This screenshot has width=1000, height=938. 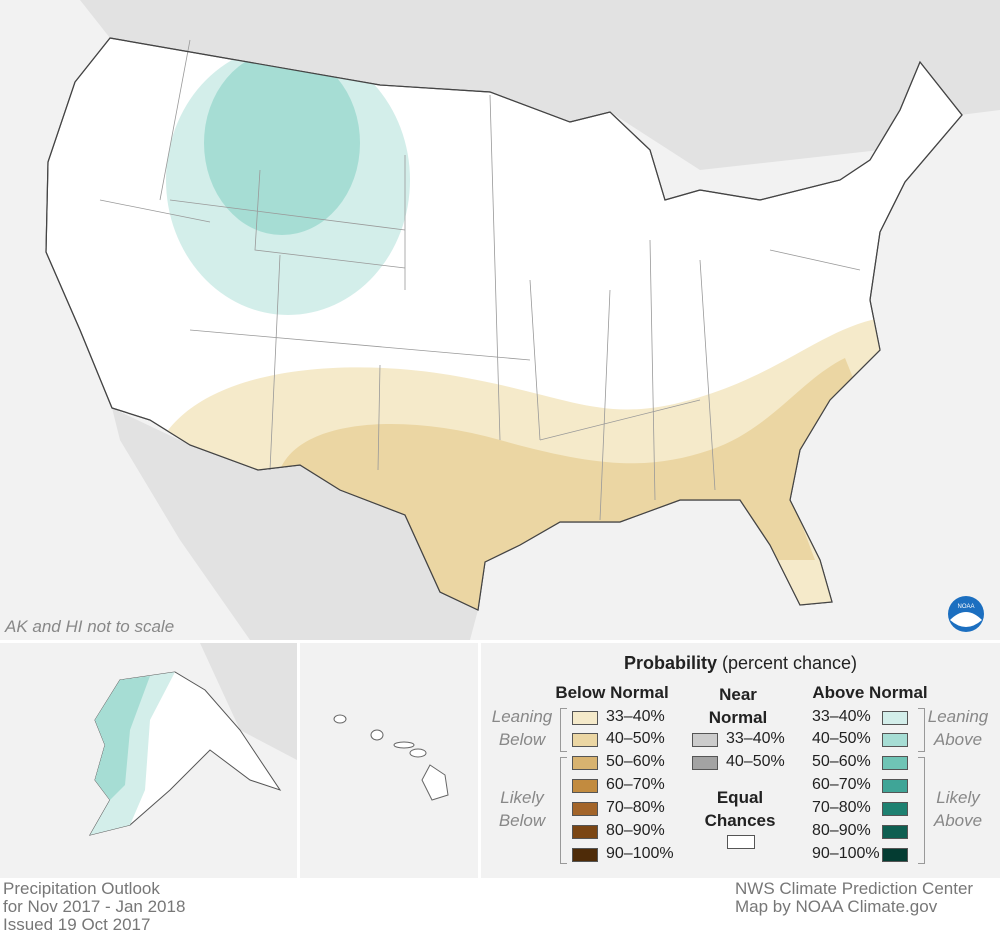 I want to click on group-label: Likely Below, so click(x=522, y=809).